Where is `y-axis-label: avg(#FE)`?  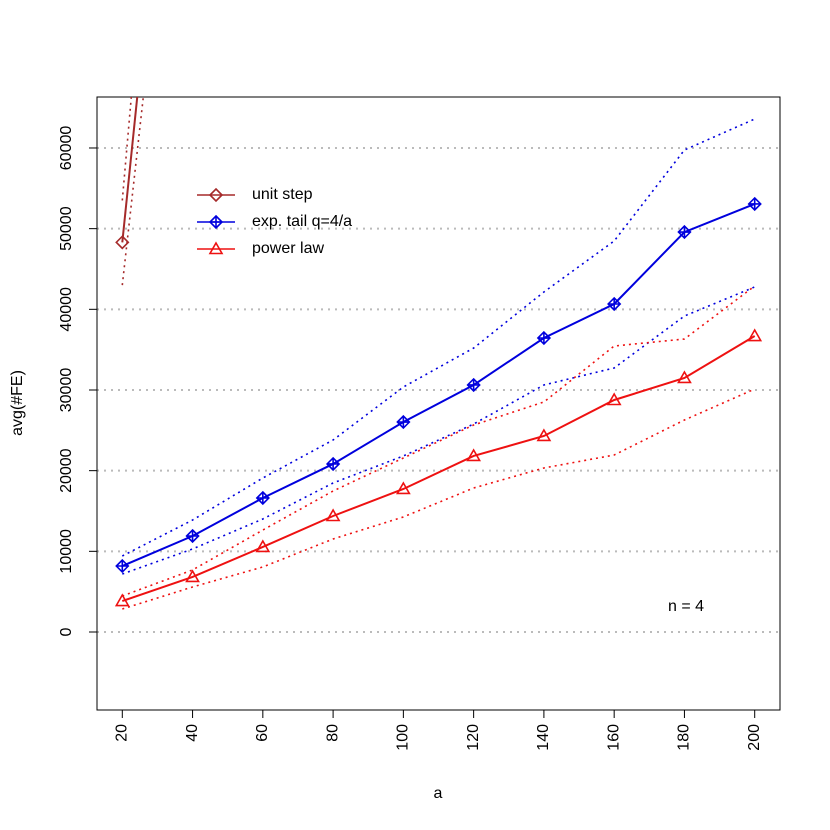 y-axis-label: avg(#FE) is located at coordinates (17, 403).